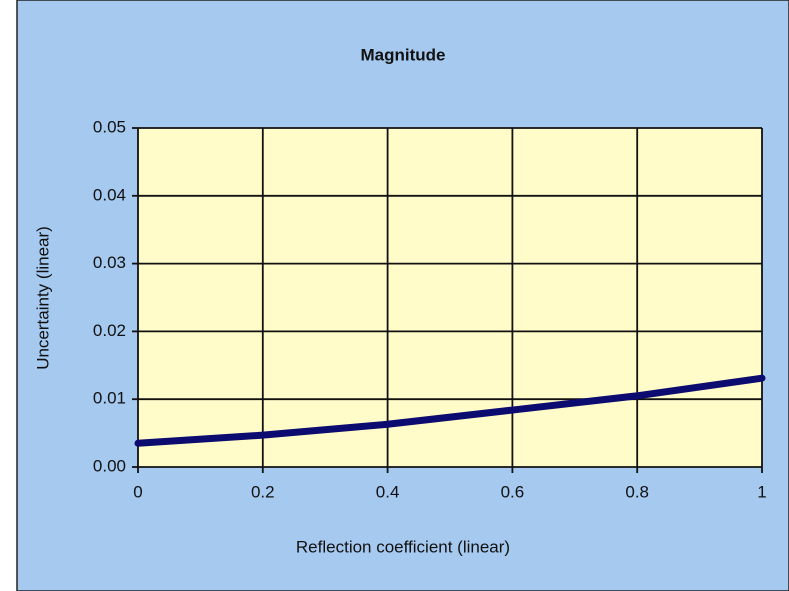 The image size is (789, 591). What do you see at coordinates (513, 491) in the screenshot?
I see `x-tick-label: 0.6` at bounding box center [513, 491].